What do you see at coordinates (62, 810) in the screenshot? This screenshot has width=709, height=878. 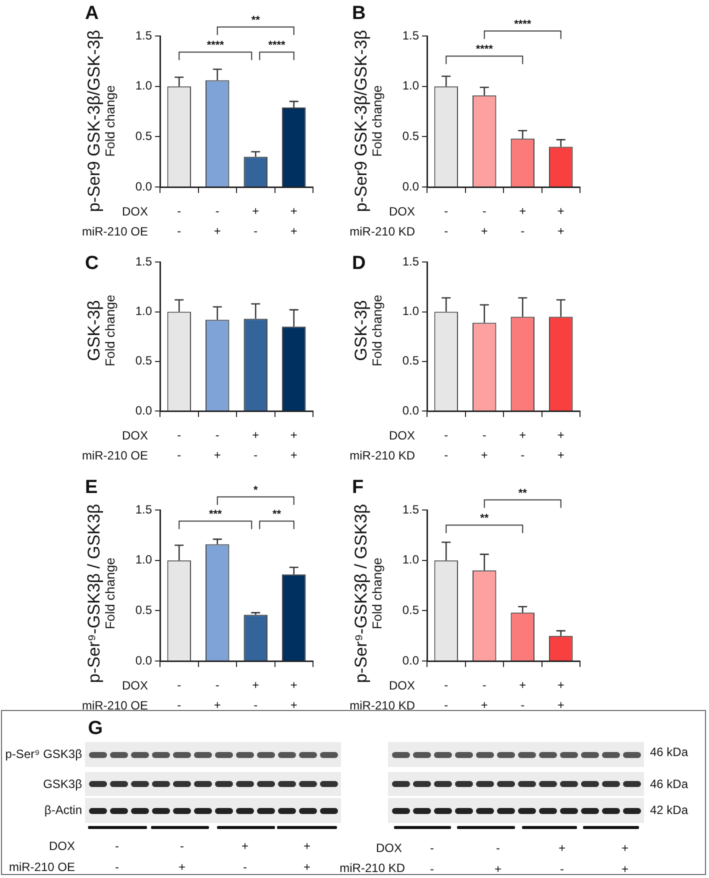 I see `text: β-Actin` at bounding box center [62, 810].